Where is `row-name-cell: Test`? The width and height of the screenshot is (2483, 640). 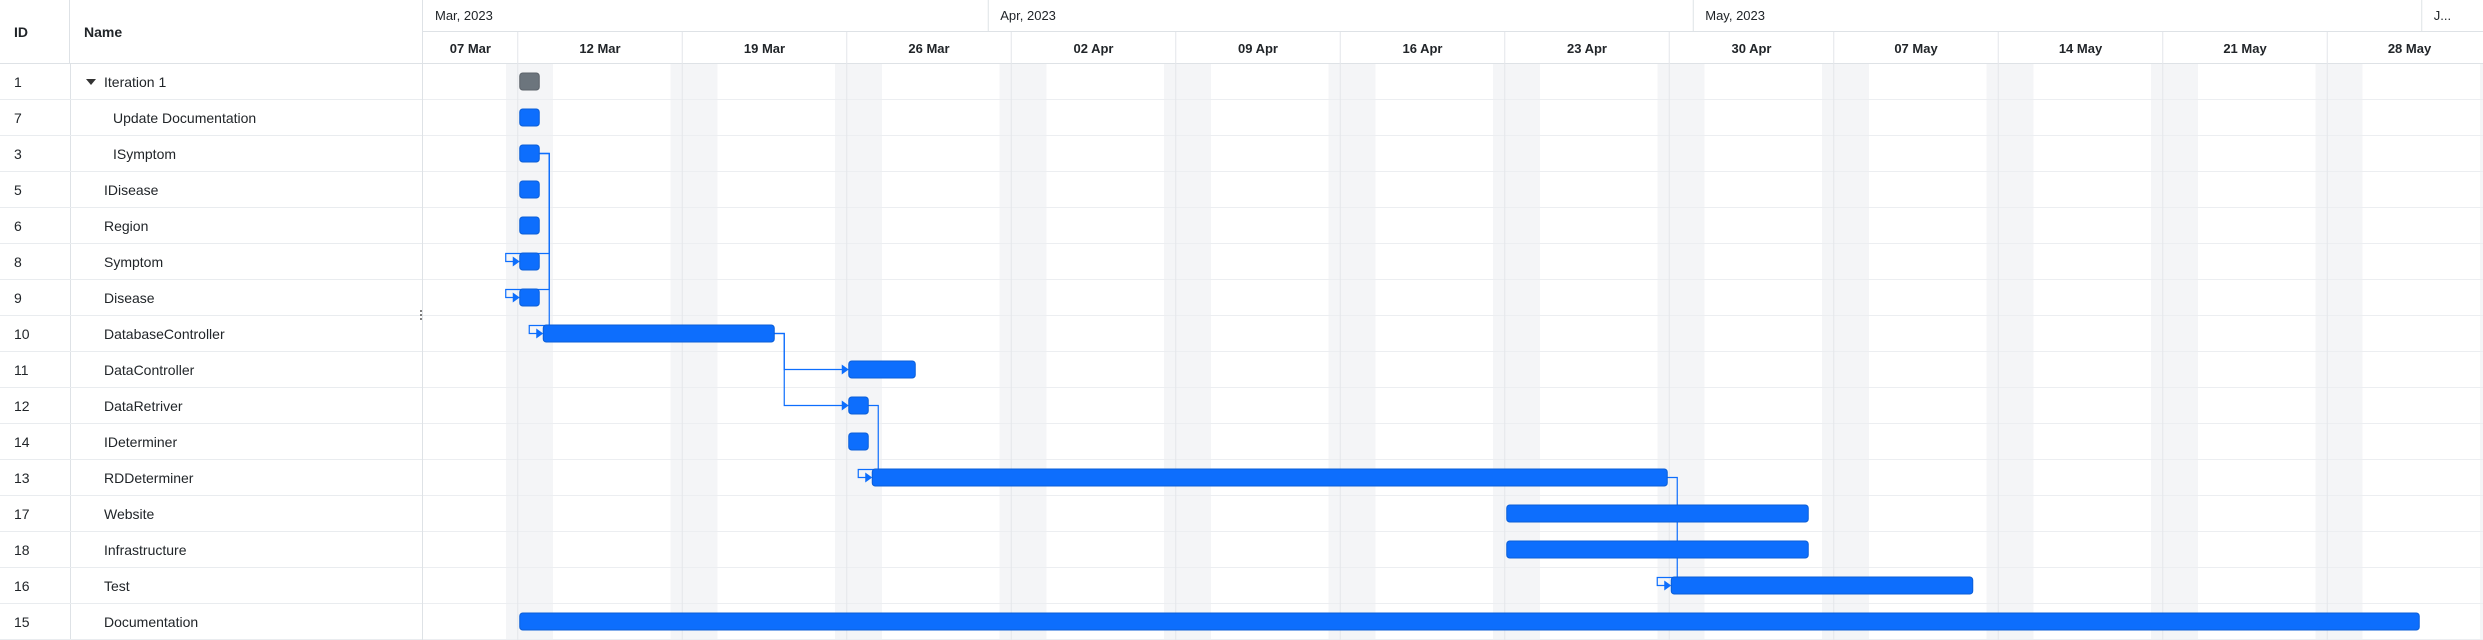 row-name-cell: Test is located at coordinates (117, 585).